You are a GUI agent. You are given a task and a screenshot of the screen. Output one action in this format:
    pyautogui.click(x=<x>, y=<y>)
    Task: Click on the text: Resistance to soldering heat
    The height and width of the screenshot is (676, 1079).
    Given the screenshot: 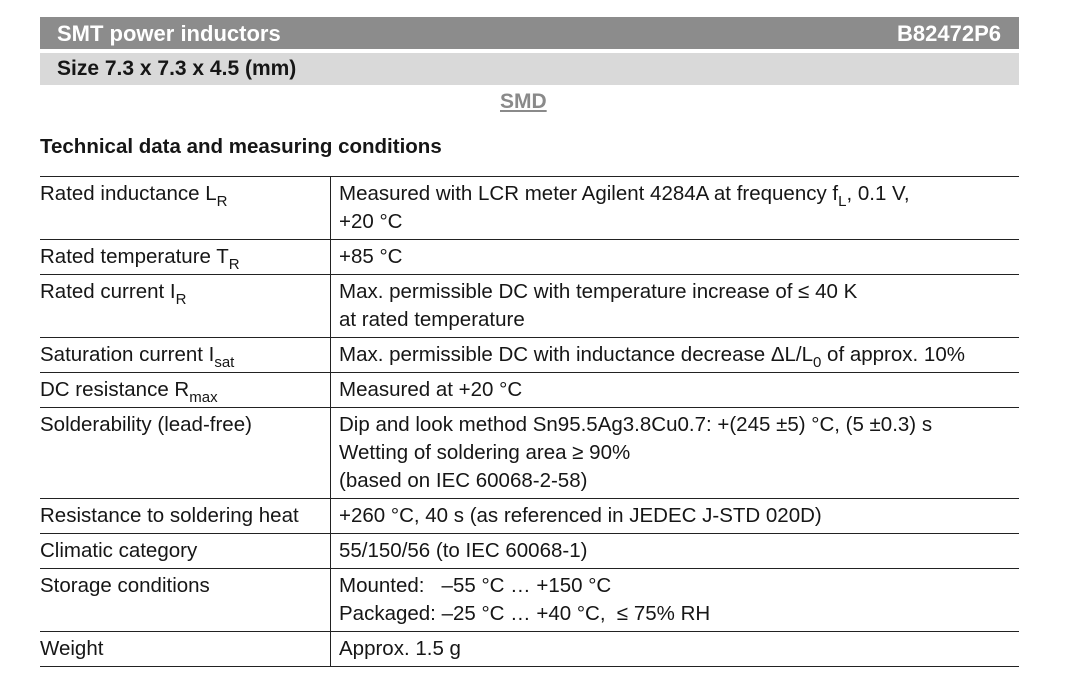 What is the action you would take?
    pyautogui.click(x=169, y=515)
    